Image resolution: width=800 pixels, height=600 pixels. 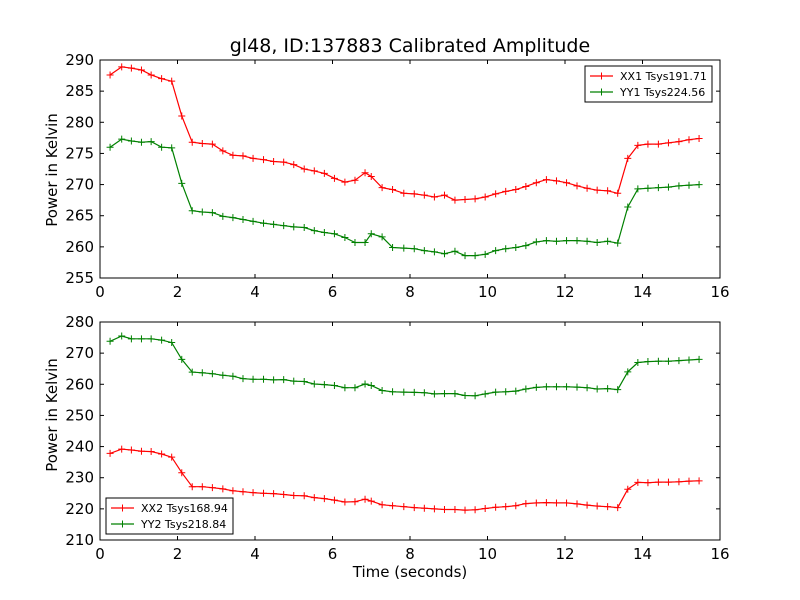 I want to click on y-tick-label: 240, so click(x=79, y=447).